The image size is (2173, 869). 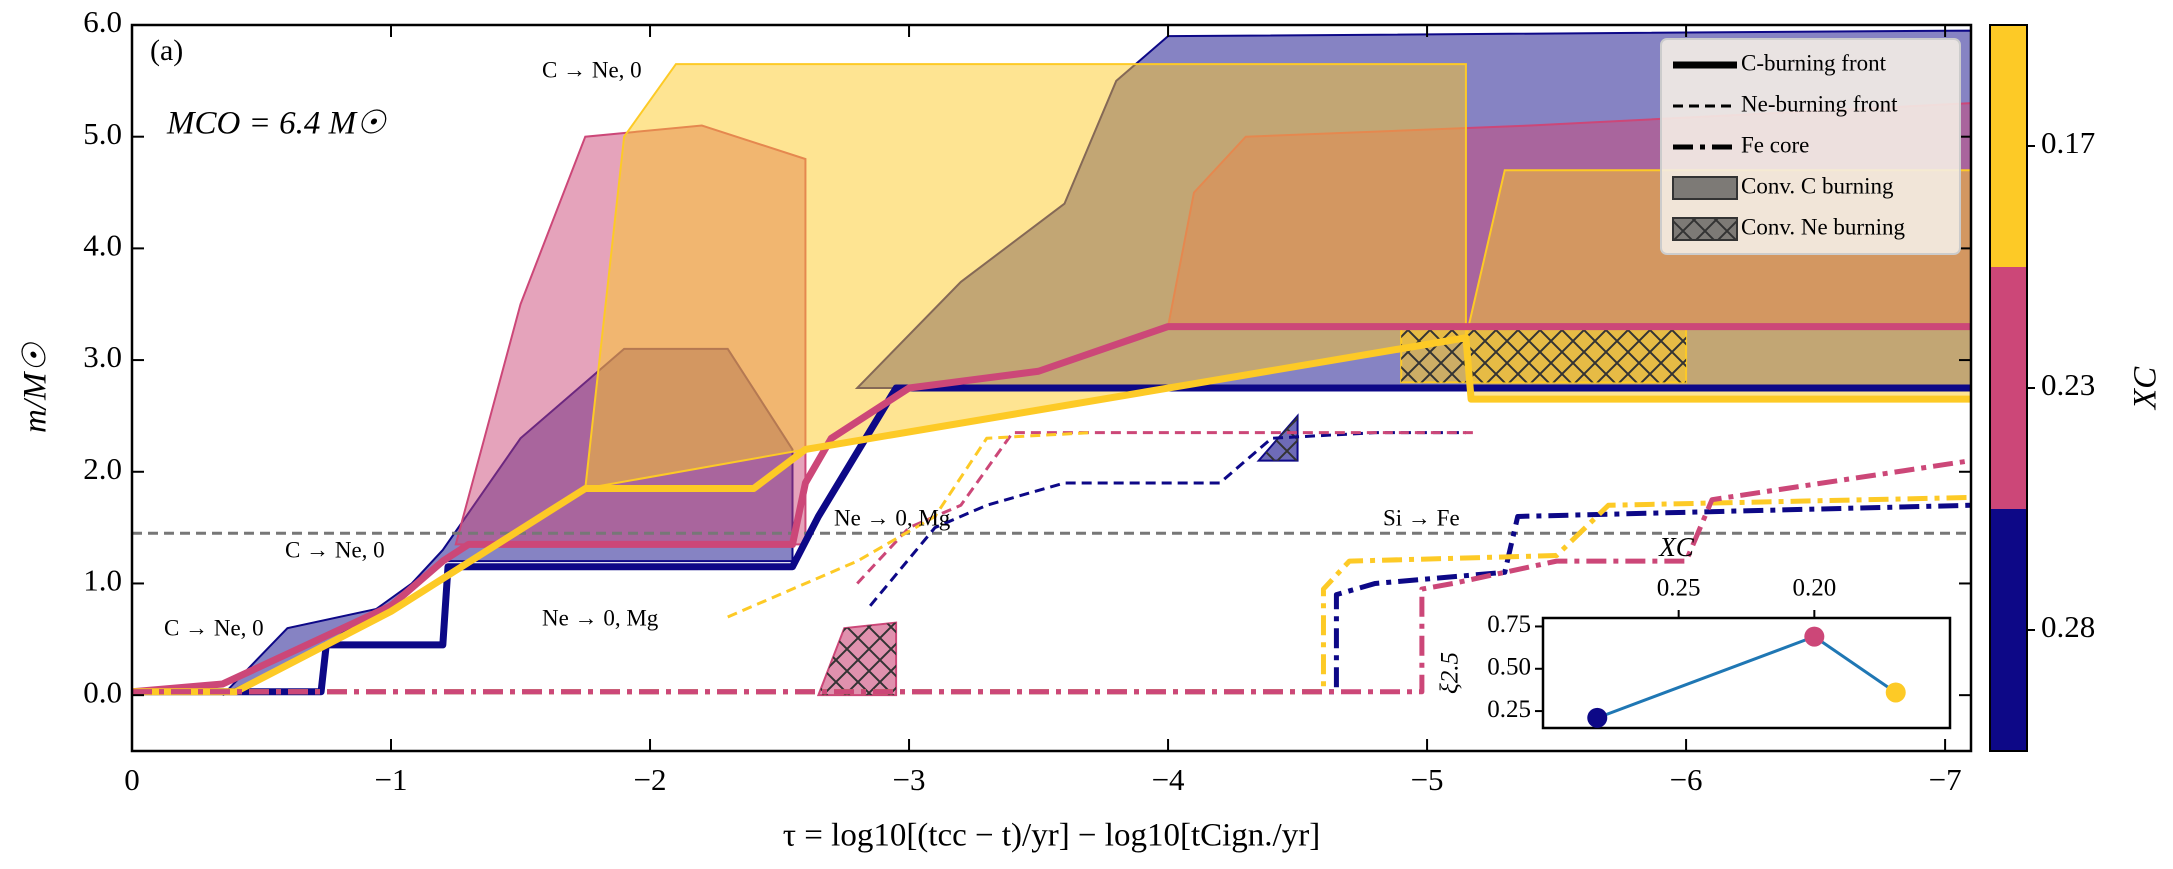 I want to click on inset-x-tick-label: 0.20, so click(x=1814, y=588).